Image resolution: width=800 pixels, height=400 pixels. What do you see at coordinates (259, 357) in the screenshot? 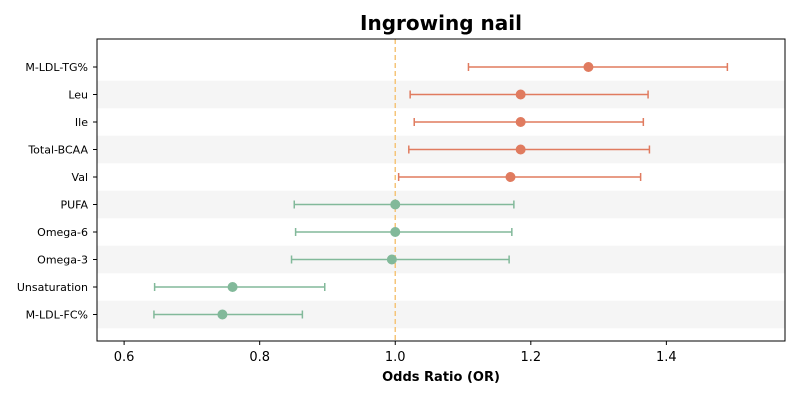
I see `x-tick-label: 0.8` at bounding box center [259, 357].